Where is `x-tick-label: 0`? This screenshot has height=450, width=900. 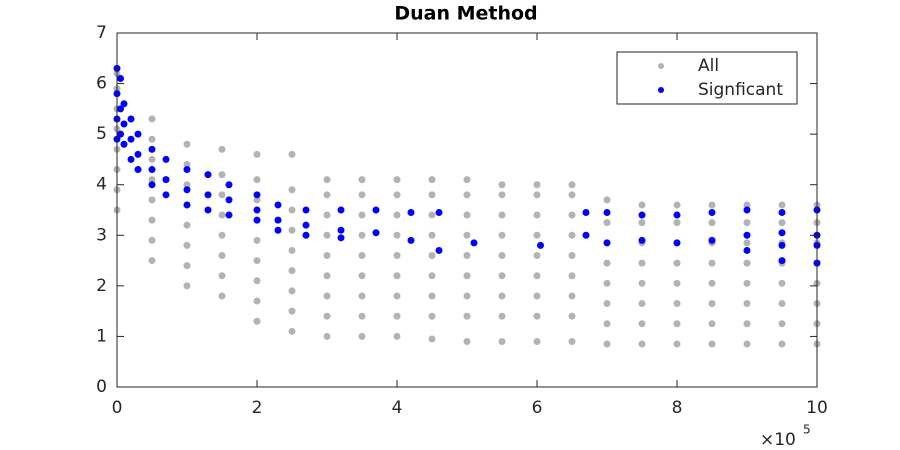
x-tick-label: 0 is located at coordinates (117, 408).